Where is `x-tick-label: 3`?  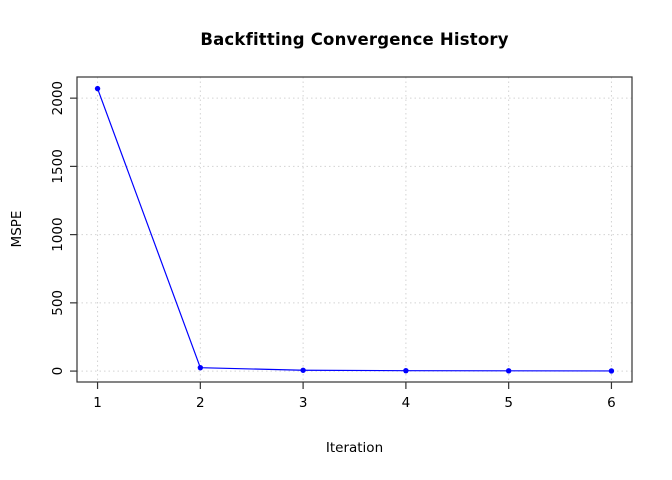 x-tick-label: 3 is located at coordinates (303, 403).